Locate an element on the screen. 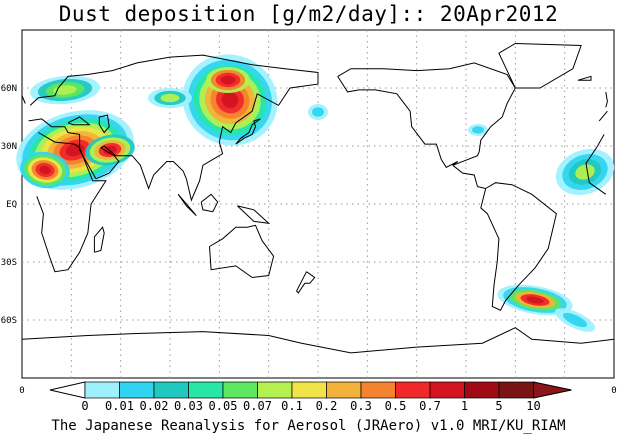 The width and height of the screenshot is (617, 438). colorbar-label: 0.05 is located at coordinates (223, 406).